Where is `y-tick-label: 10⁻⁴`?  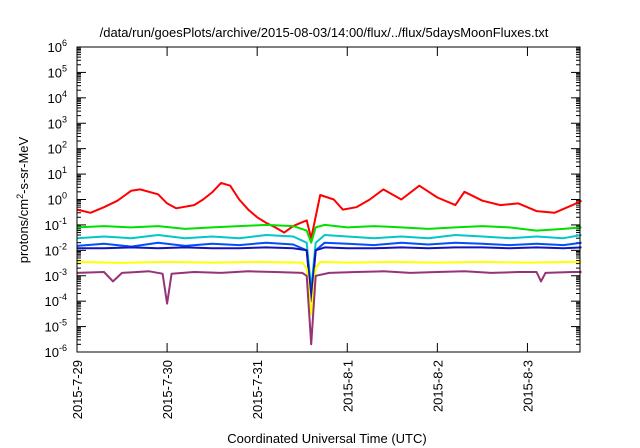
y-tick-label: 10⁻⁴ is located at coordinates (56, 300).